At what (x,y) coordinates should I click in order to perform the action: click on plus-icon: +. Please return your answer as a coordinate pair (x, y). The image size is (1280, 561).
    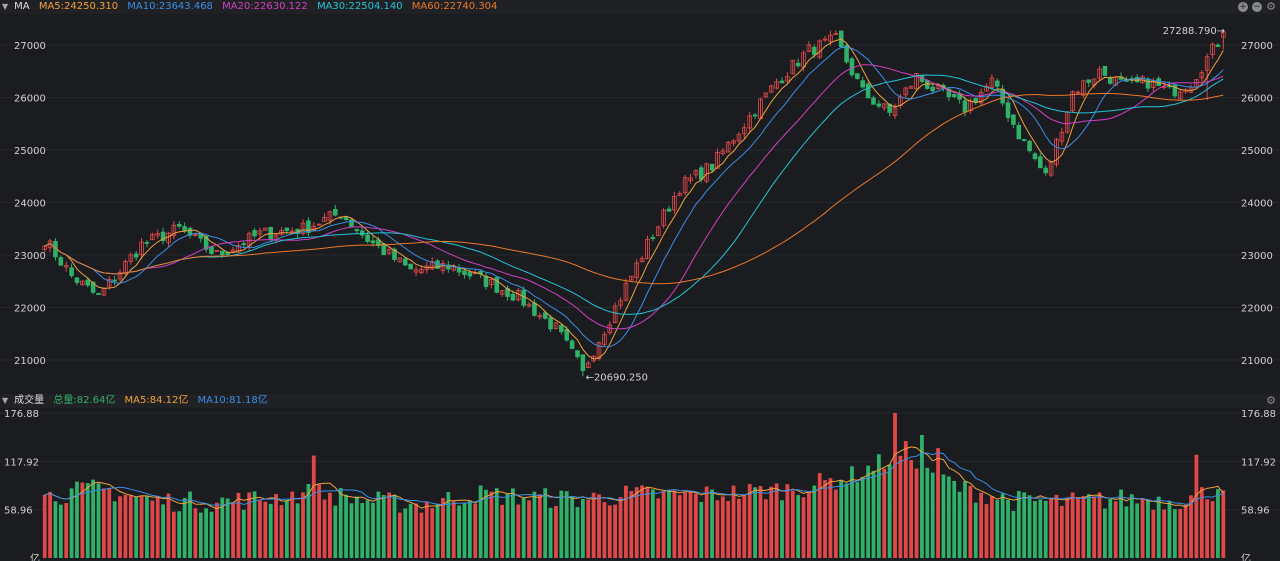
    Looking at the image, I should click on (1243, 7).